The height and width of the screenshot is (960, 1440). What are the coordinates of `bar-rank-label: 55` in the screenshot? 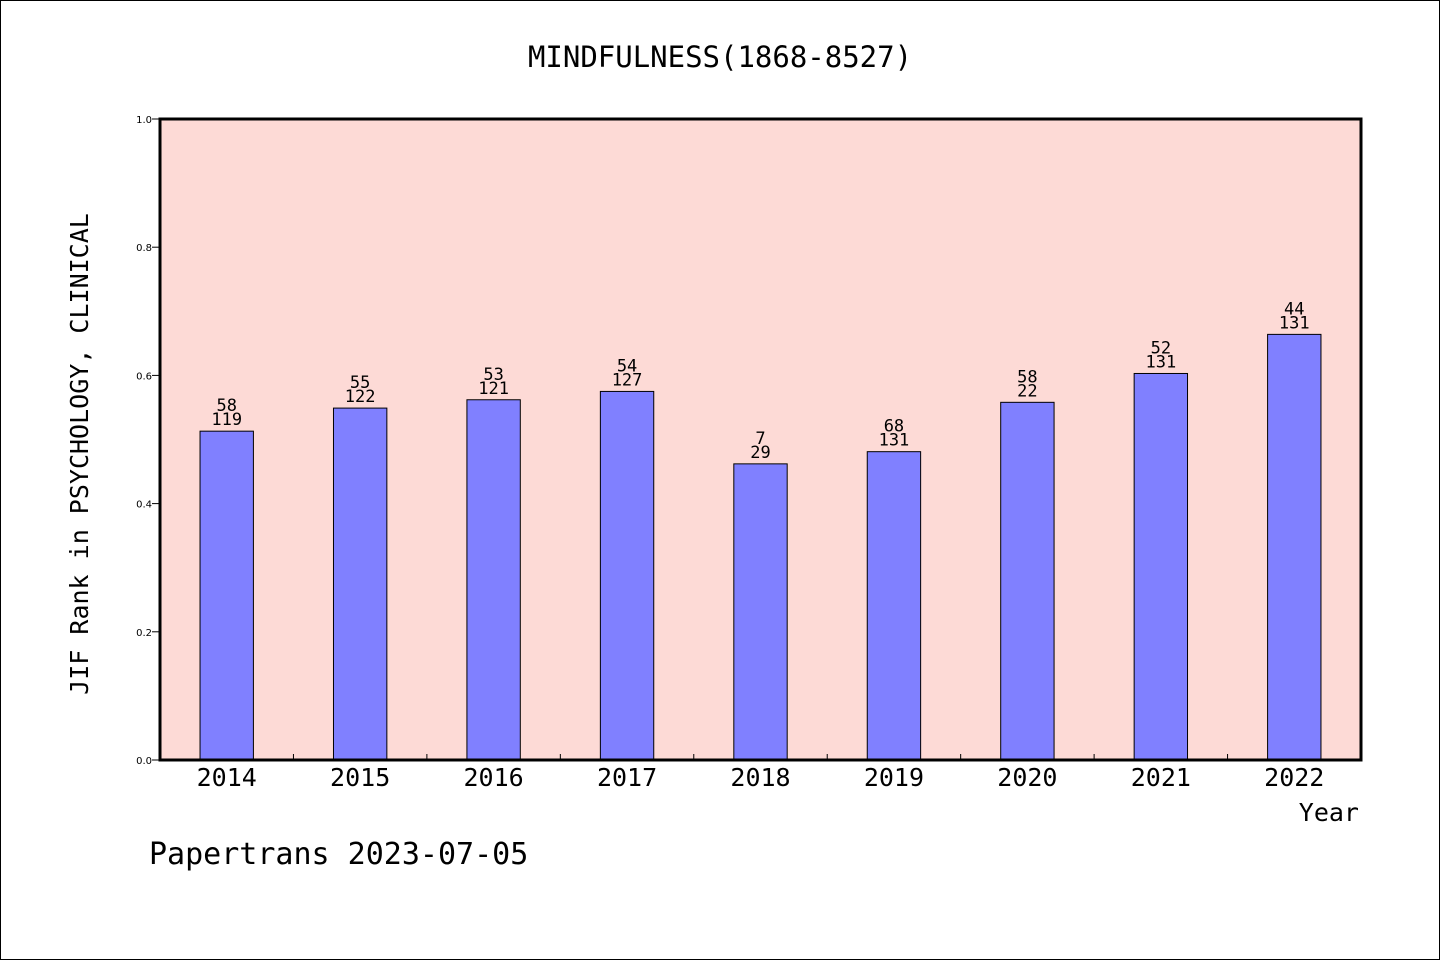 It's located at (360, 383).